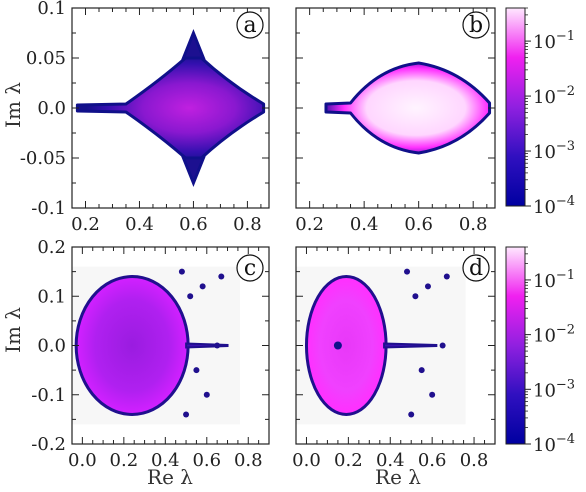 Image resolution: width=586 pixels, height=492 pixels. I want to click on panel-d-tail, so click(410, 345).